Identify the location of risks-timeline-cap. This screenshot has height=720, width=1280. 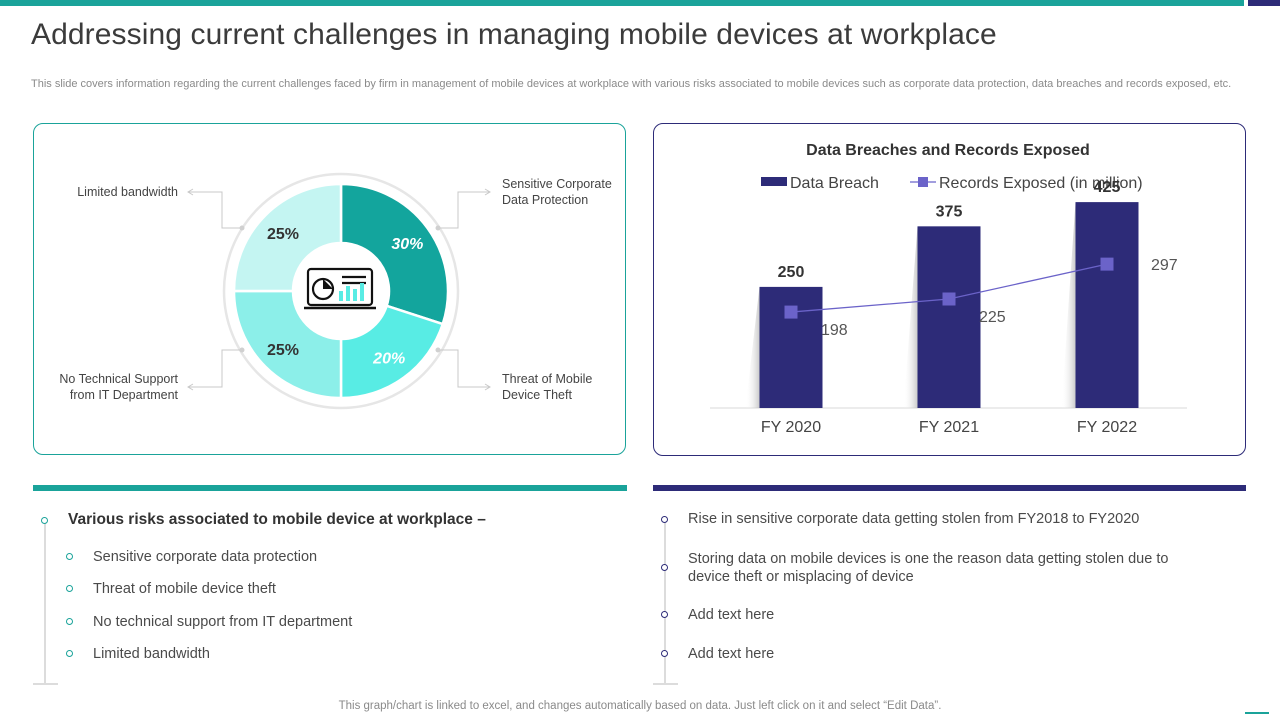
(45, 684).